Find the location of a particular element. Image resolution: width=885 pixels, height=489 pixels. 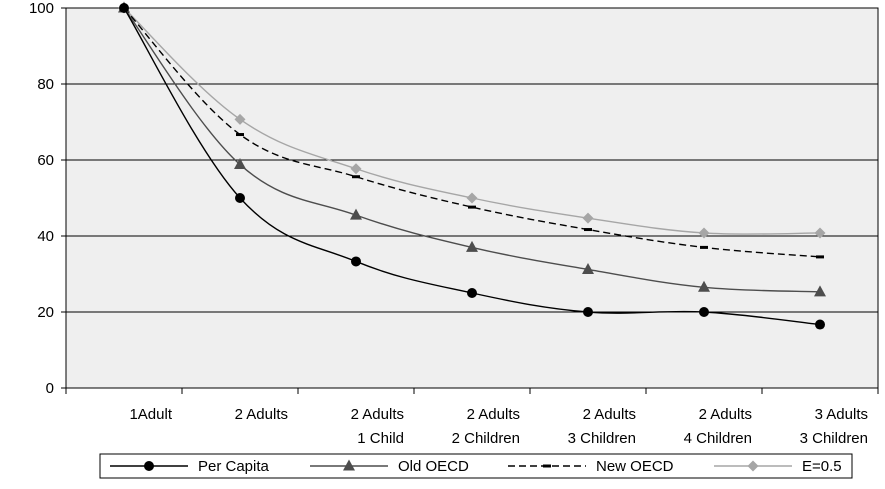

x-tick-label: 4 Children is located at coordinates (718, 438).